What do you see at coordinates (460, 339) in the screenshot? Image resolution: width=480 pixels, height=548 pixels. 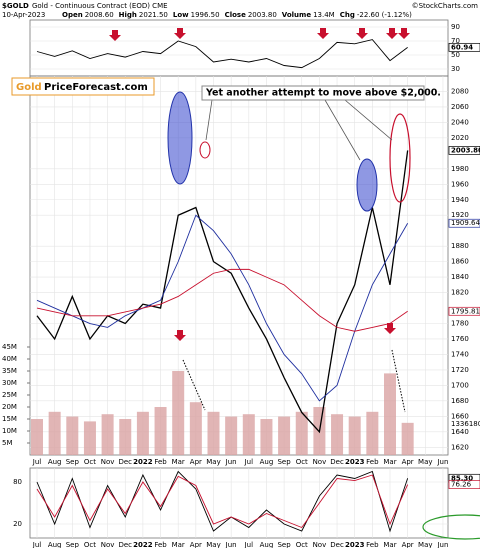 I see `y-tick-label: 1760` at bounding box center [460, 339].